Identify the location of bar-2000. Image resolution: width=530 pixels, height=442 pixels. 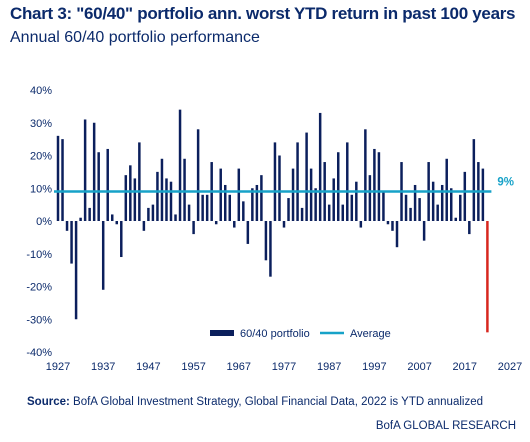
(388, 223).